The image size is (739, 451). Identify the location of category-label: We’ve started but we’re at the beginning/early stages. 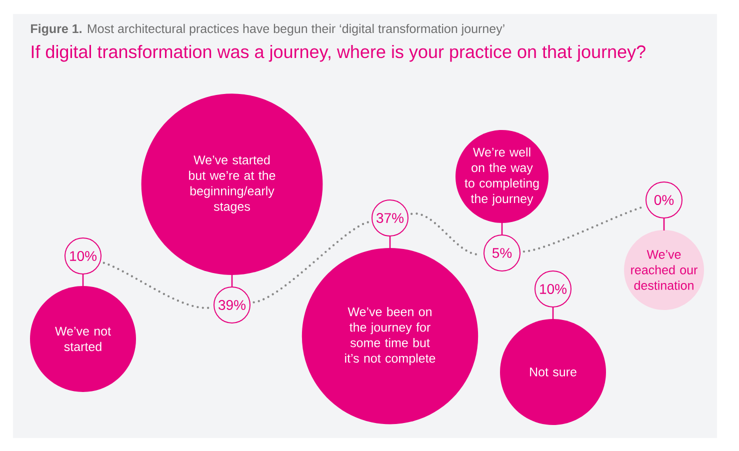
(232, 184).